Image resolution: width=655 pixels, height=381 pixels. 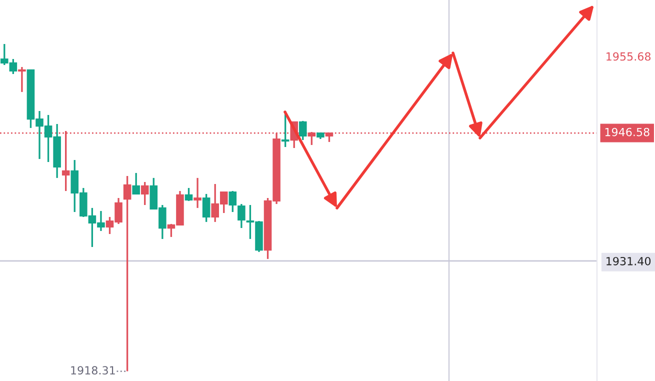 I want to click on y-tick-label: 1931.40, so click(x=628, y=261).